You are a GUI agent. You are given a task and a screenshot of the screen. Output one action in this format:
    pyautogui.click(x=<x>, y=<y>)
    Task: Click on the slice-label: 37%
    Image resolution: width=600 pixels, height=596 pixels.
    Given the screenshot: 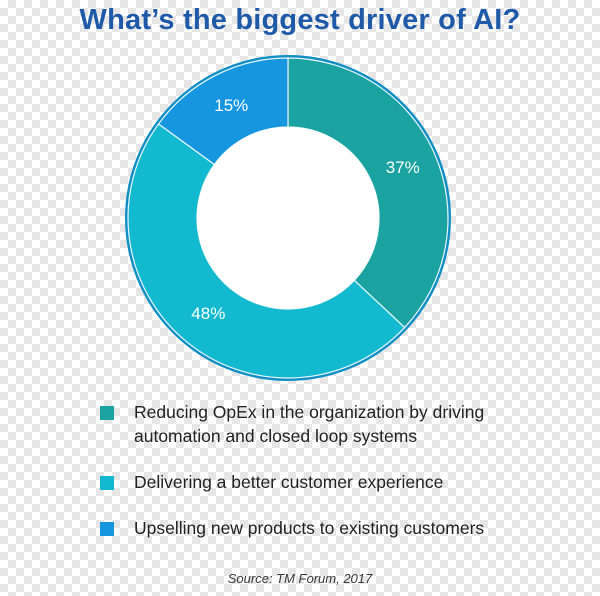 What is the action you would take?
    pyautogui.click(x=403, y=167)
    